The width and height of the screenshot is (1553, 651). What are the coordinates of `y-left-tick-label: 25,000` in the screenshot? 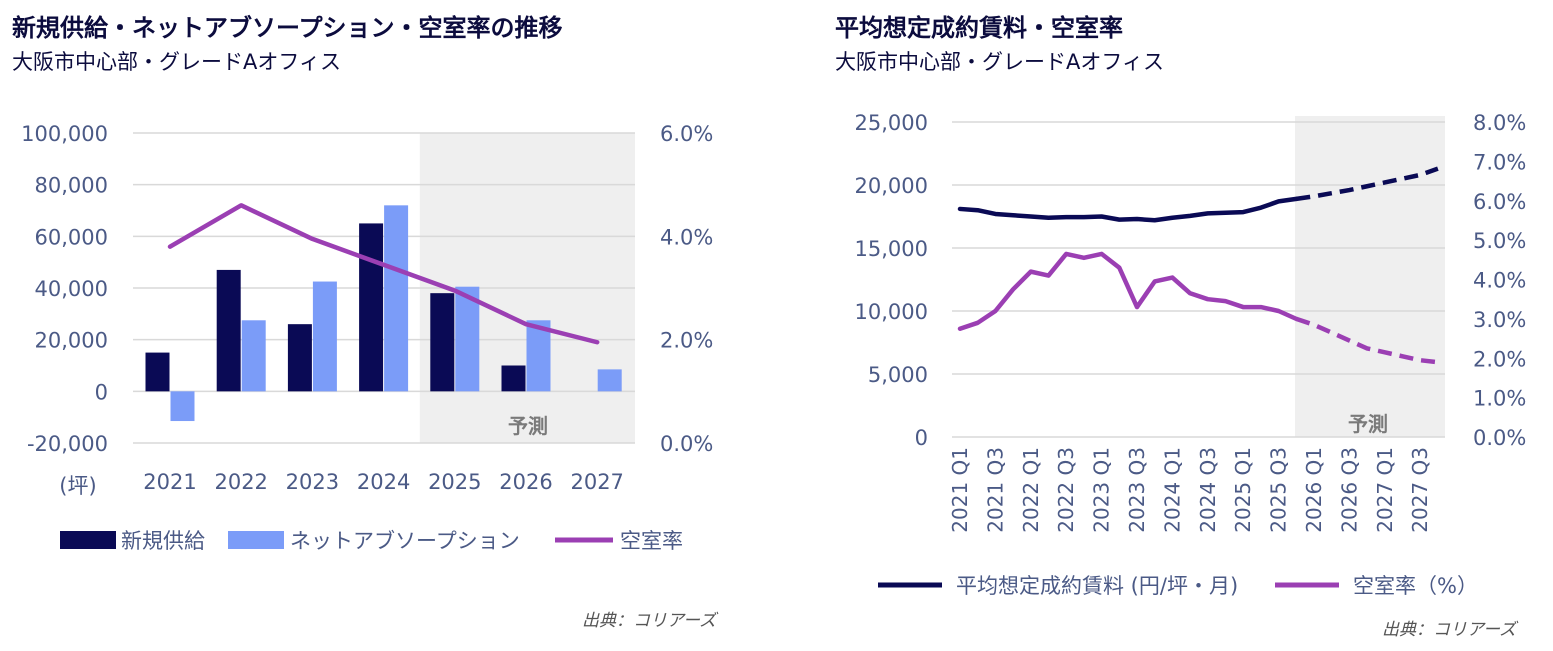 It's located at (891, 123).